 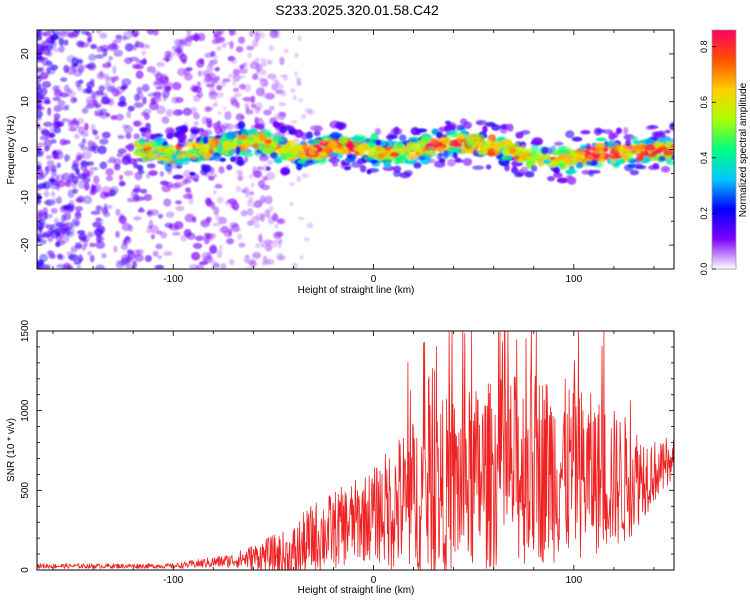 I want to click on chart-title: S233.2025.320.01.58.C42, so click(x=357, y=10).